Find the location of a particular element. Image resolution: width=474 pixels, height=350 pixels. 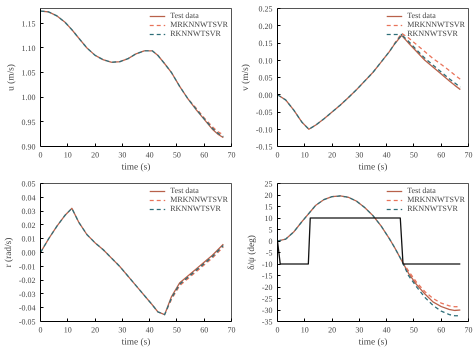

y-tick-label: -30 is located at coordinates (267, 310).